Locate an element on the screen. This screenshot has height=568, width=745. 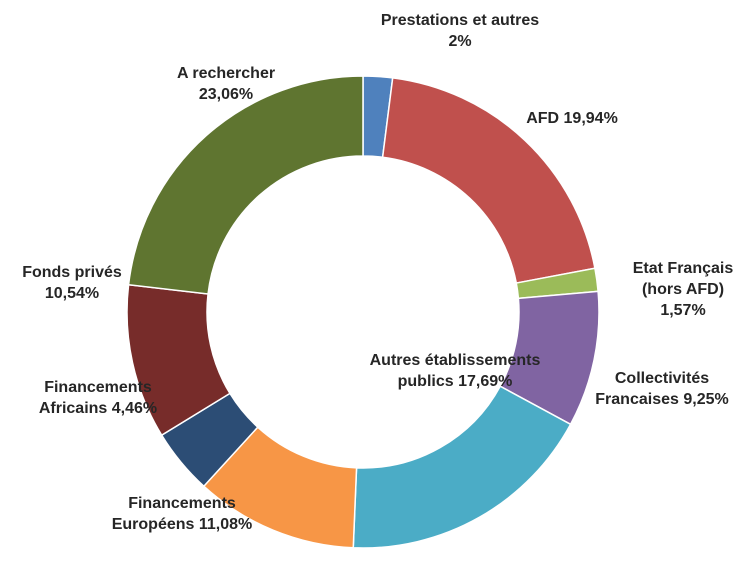
value-label: 2% is located at coordinates (460, 41).